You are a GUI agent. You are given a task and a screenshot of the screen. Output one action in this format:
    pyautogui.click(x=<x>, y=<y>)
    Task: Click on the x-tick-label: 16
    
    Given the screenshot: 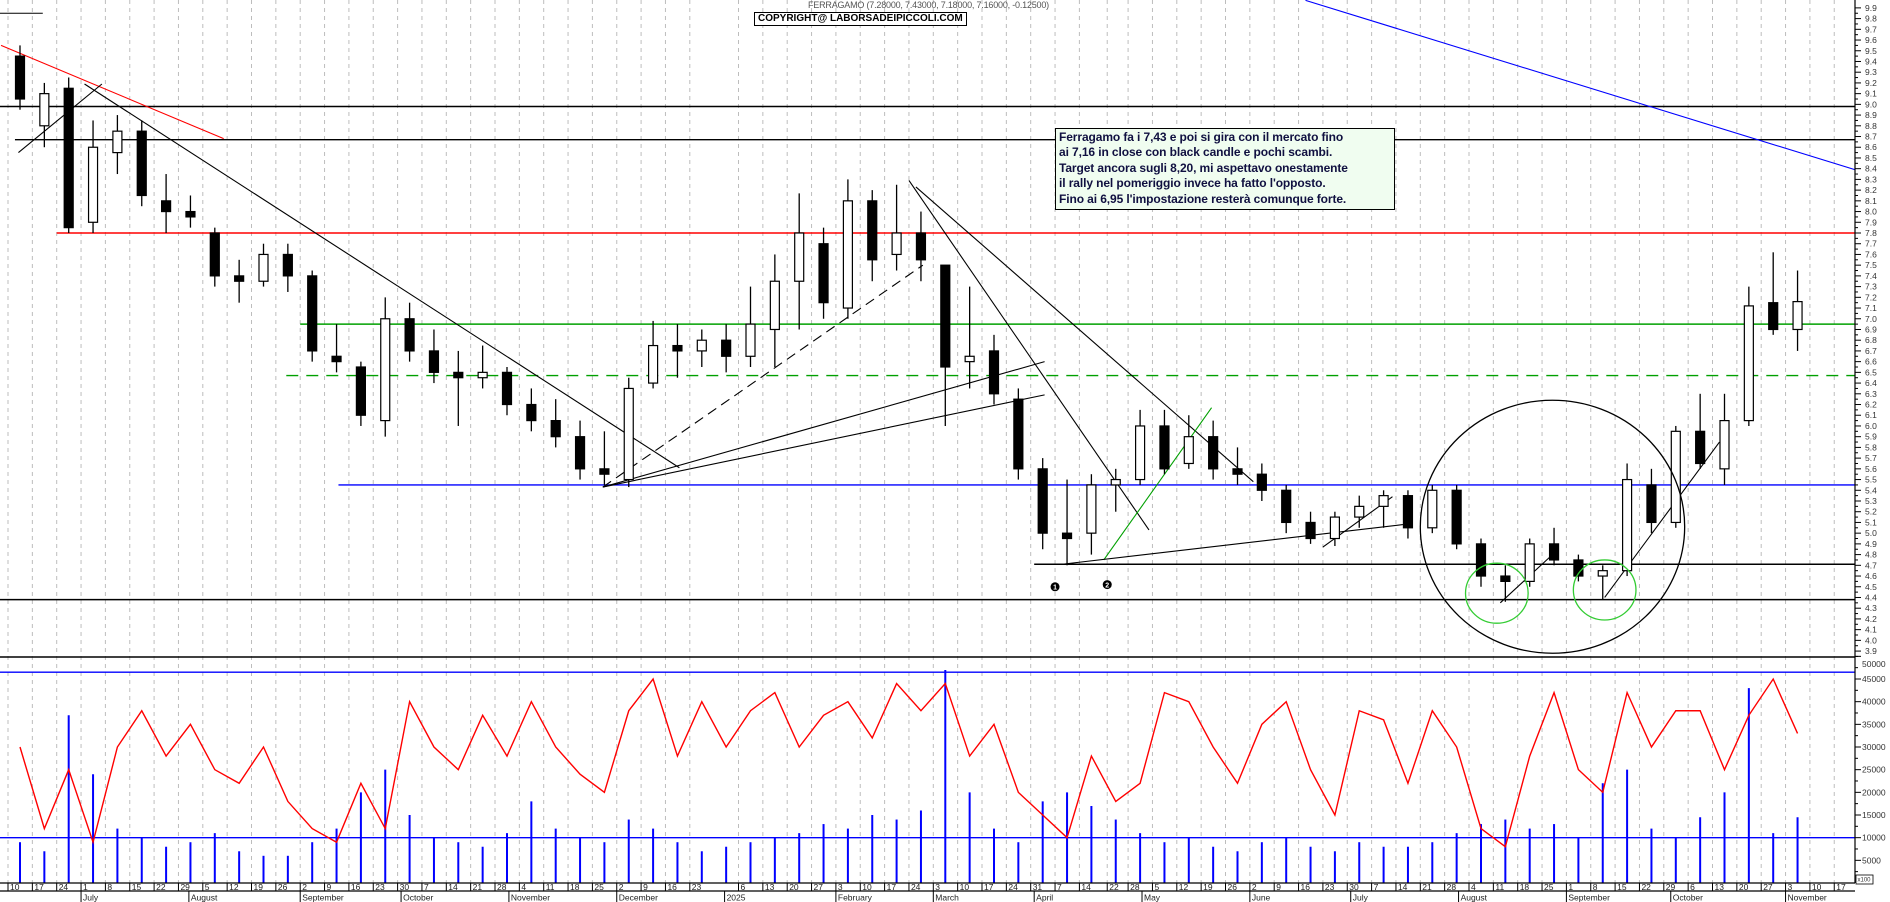 What is the action you would take?
    pyautogui.click(x=672, y=887)
    